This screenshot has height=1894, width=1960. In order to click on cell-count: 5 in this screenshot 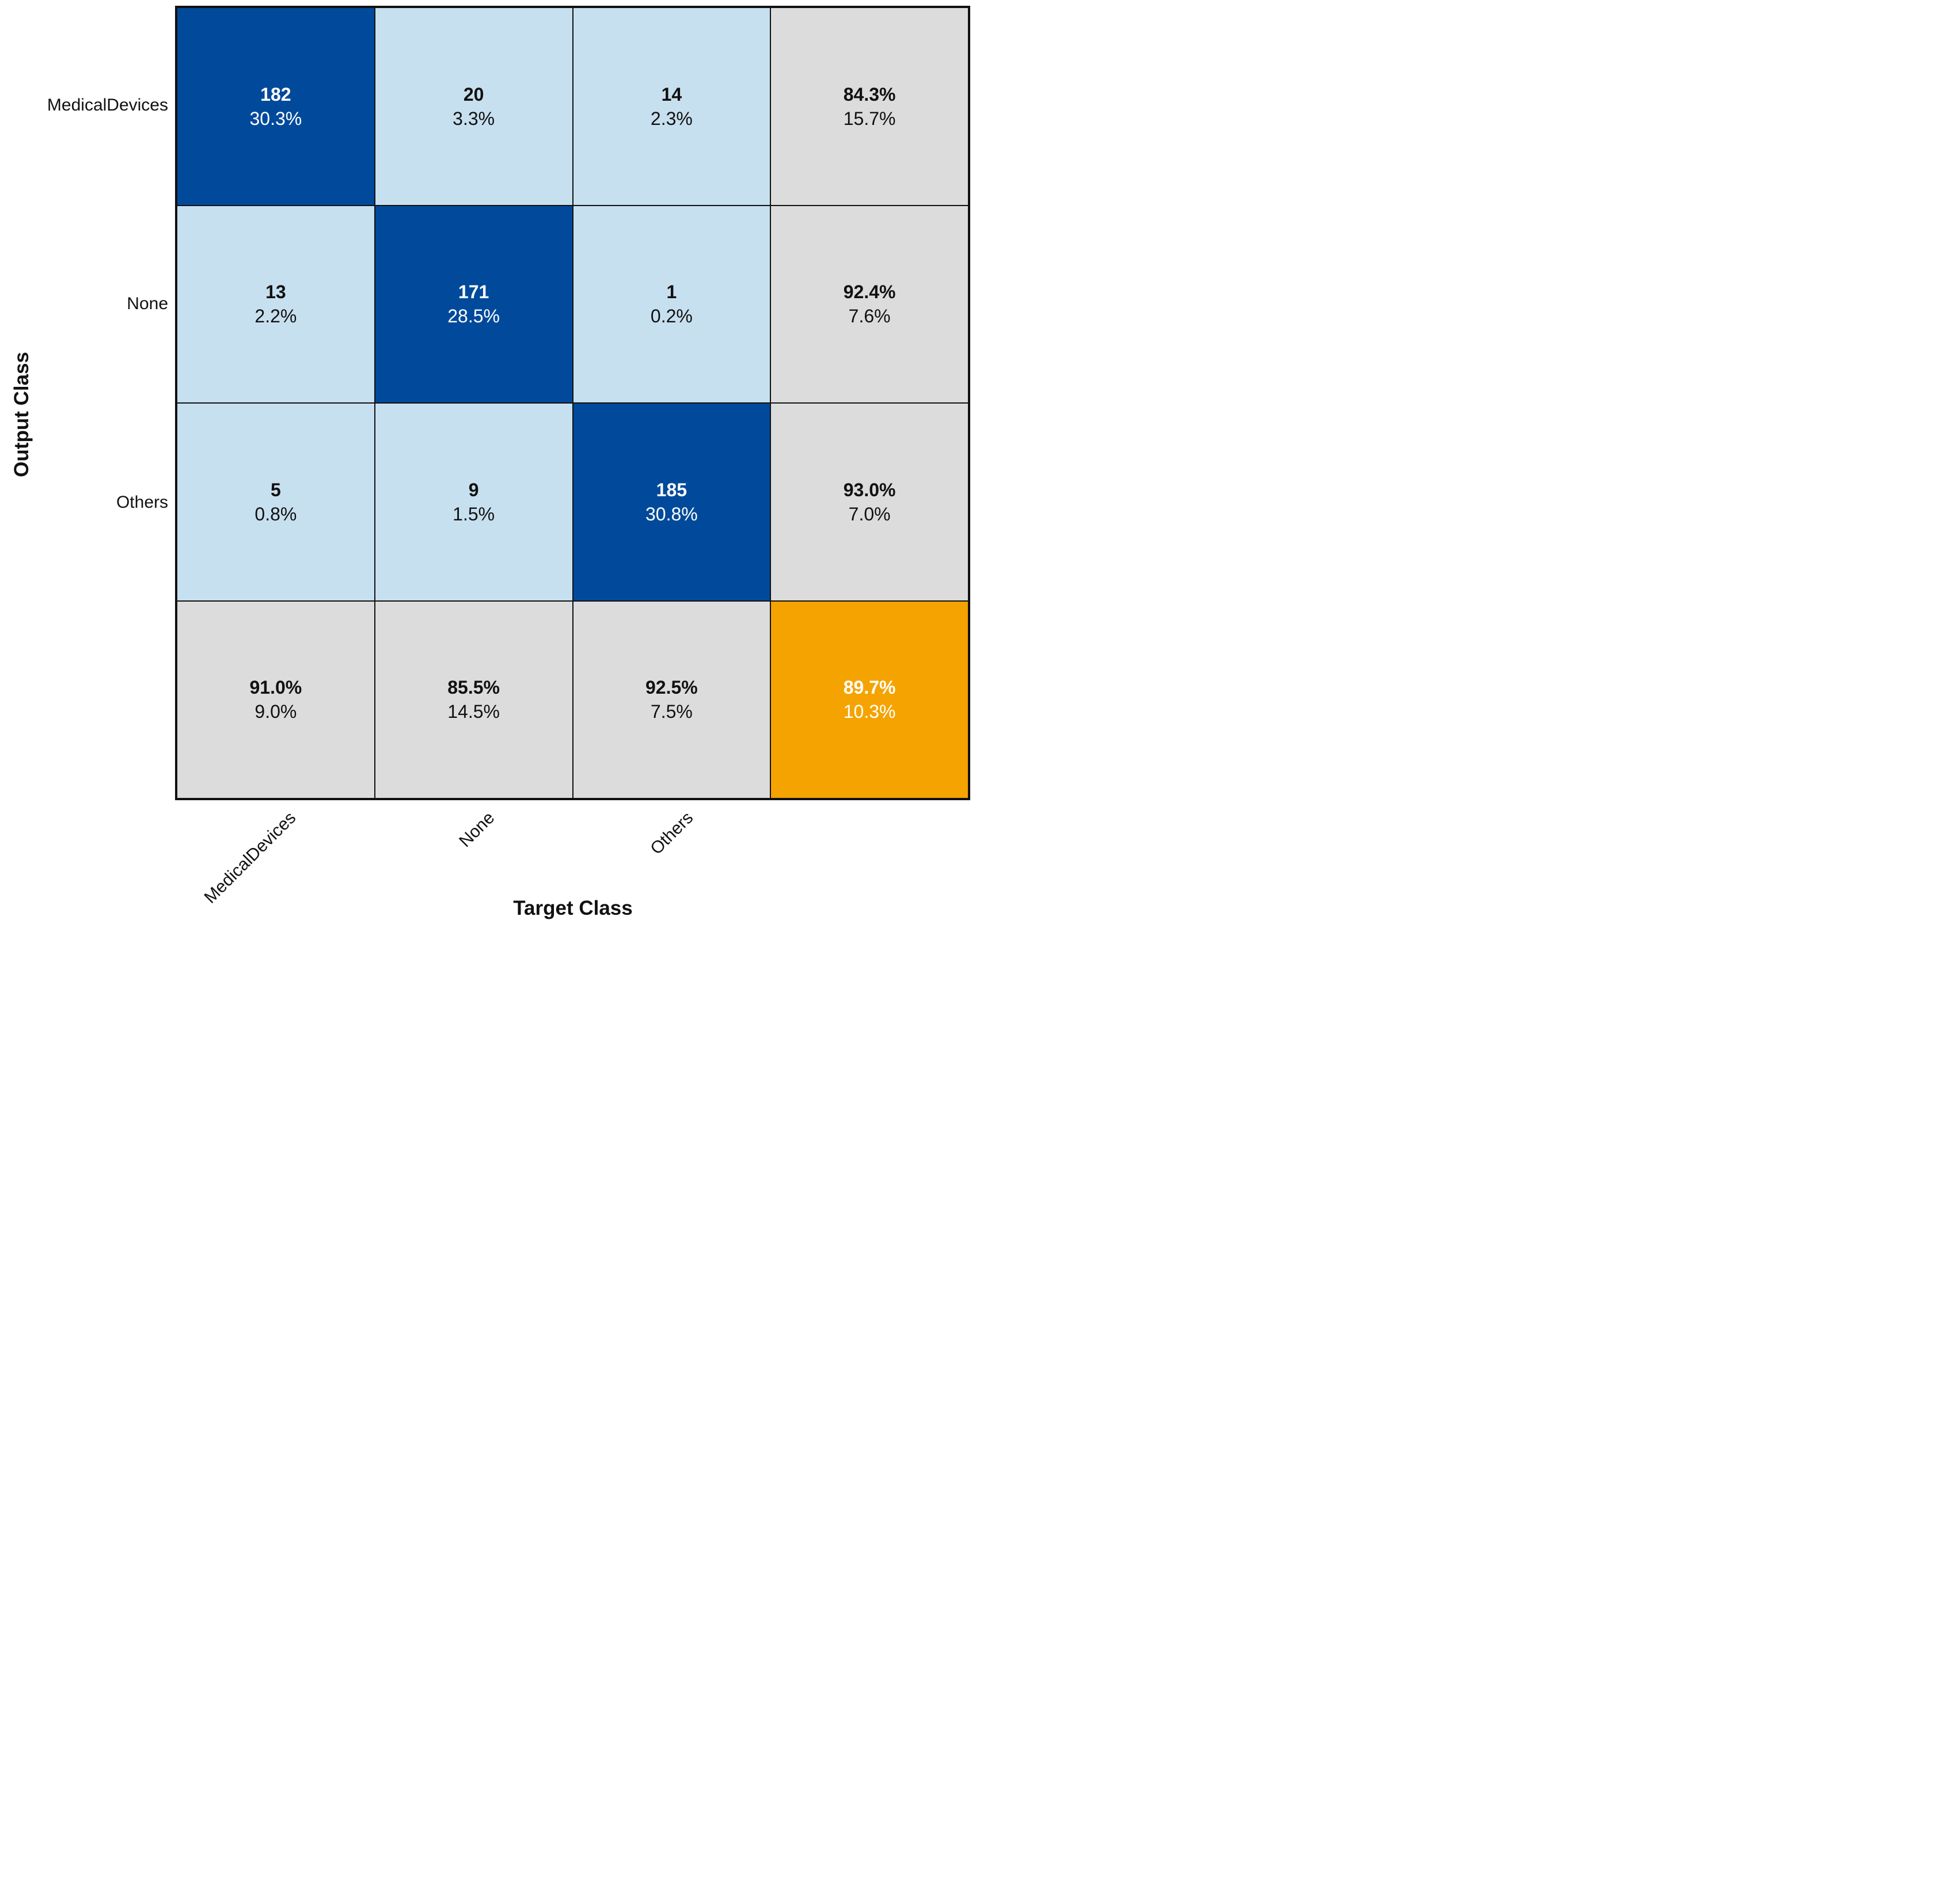, I will do `click(275, 489)`.